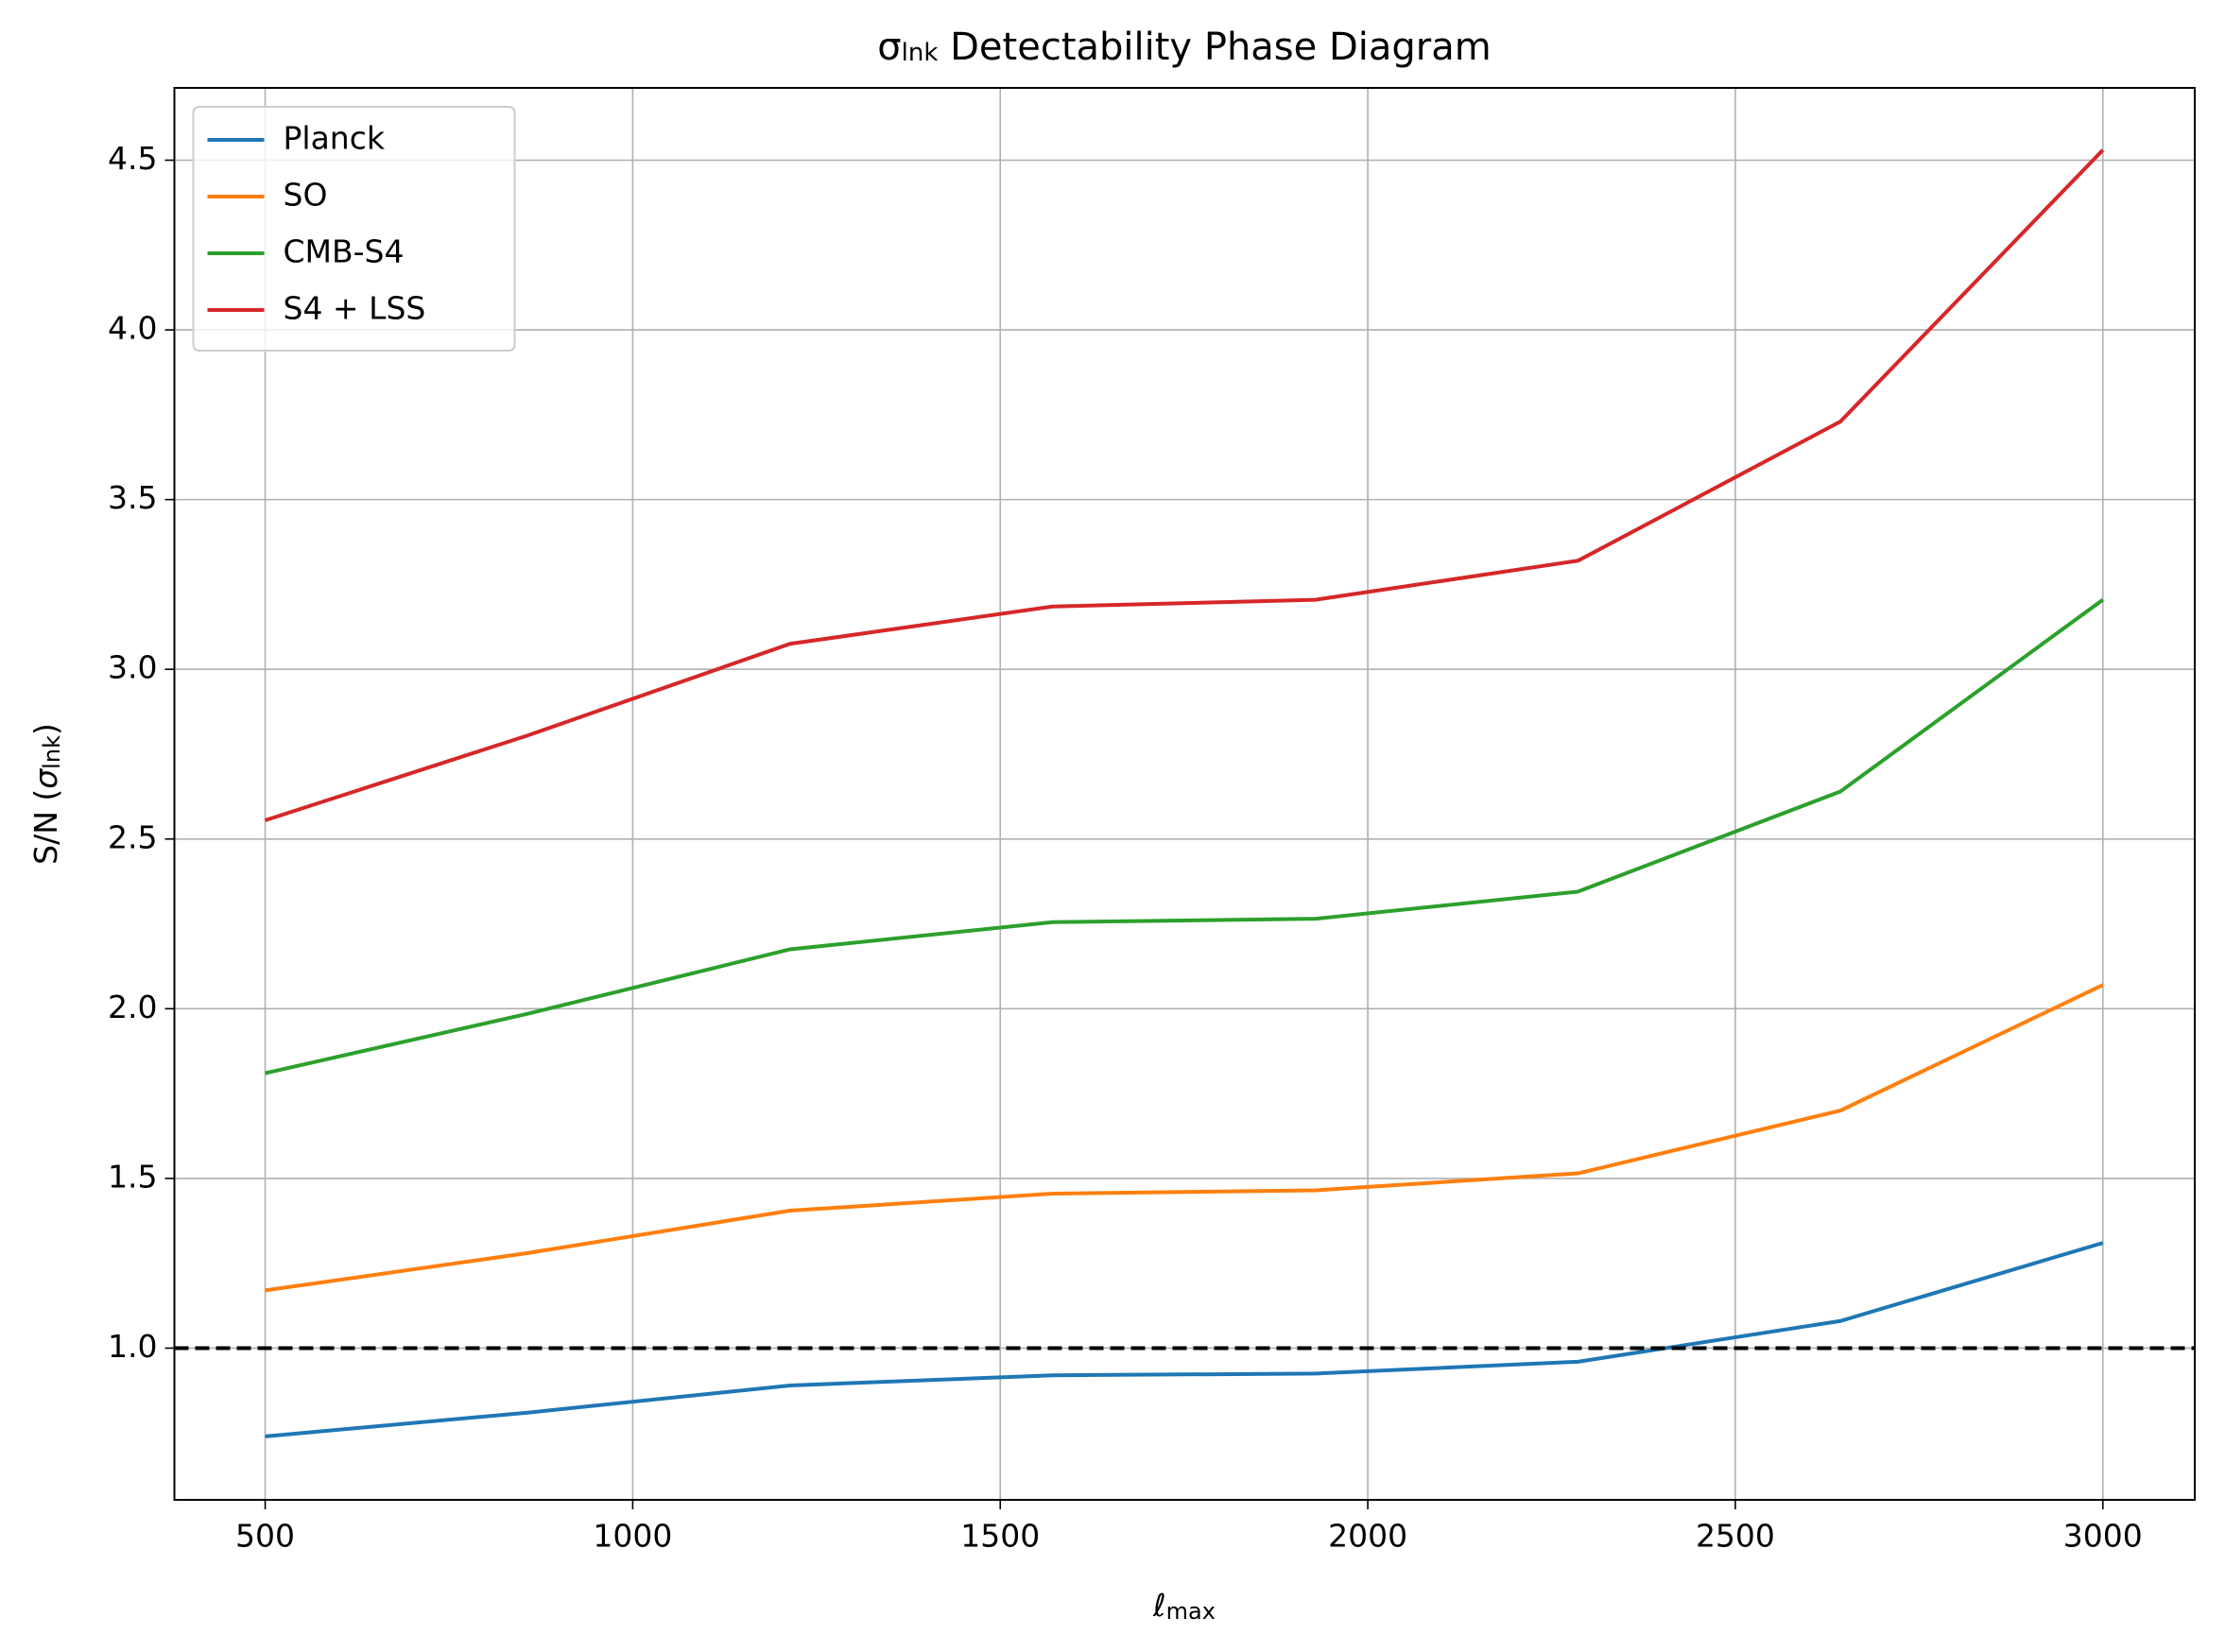 The image size is (2225, 1652). What do you see at coordinates (355, 308) in the screenshot?
I see `legend-label: S4 + LSS` at bounding box center [355, 308].